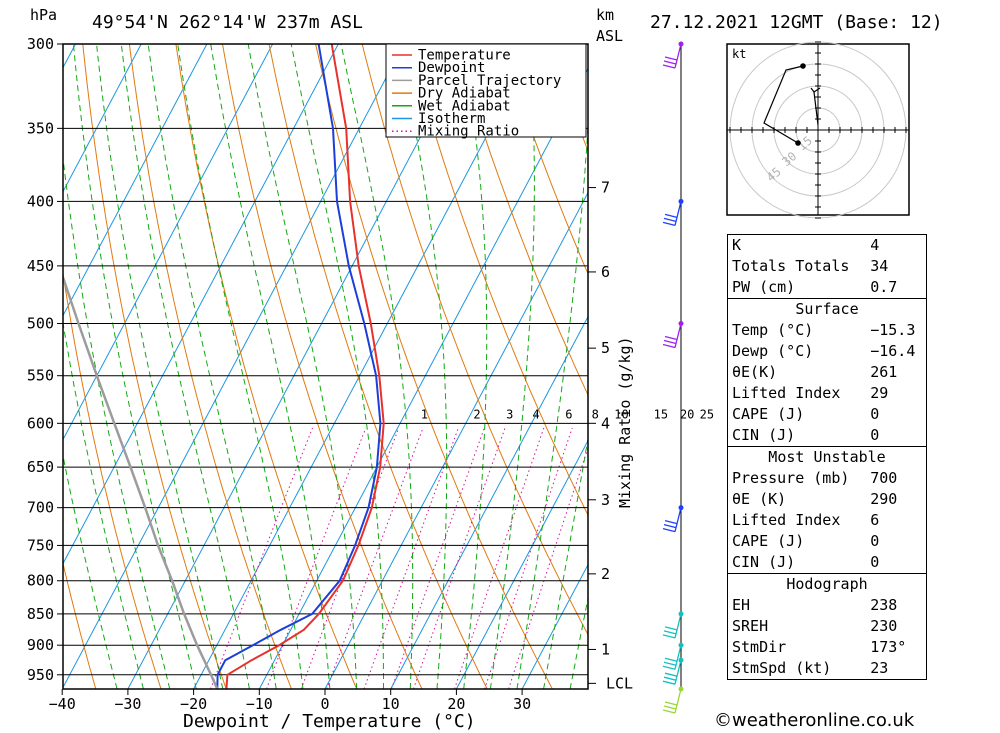 The image size is (1000, 733). Describe the element at coordinates (884, 605) in the screenshot. I see `index-value: 238` at that location.